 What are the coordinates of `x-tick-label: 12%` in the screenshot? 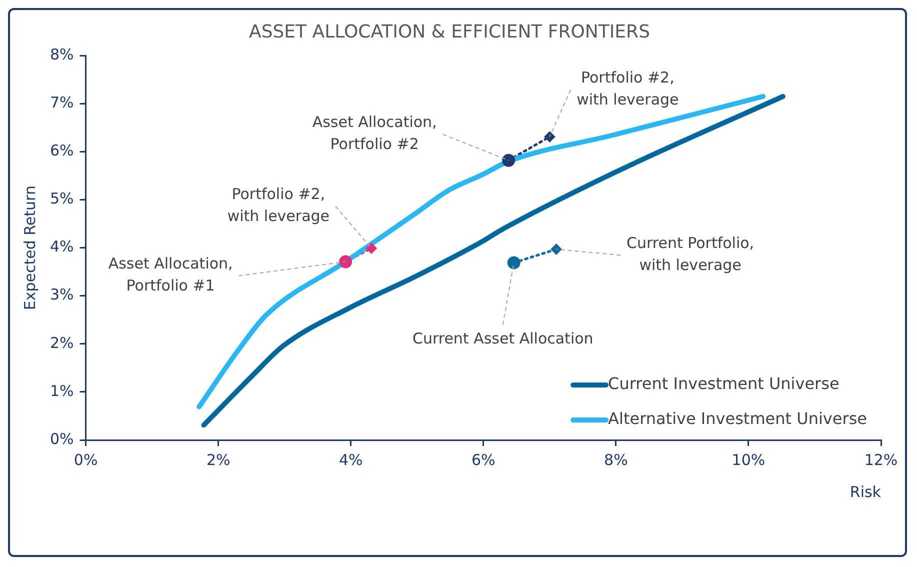 It's located at (881, 459).